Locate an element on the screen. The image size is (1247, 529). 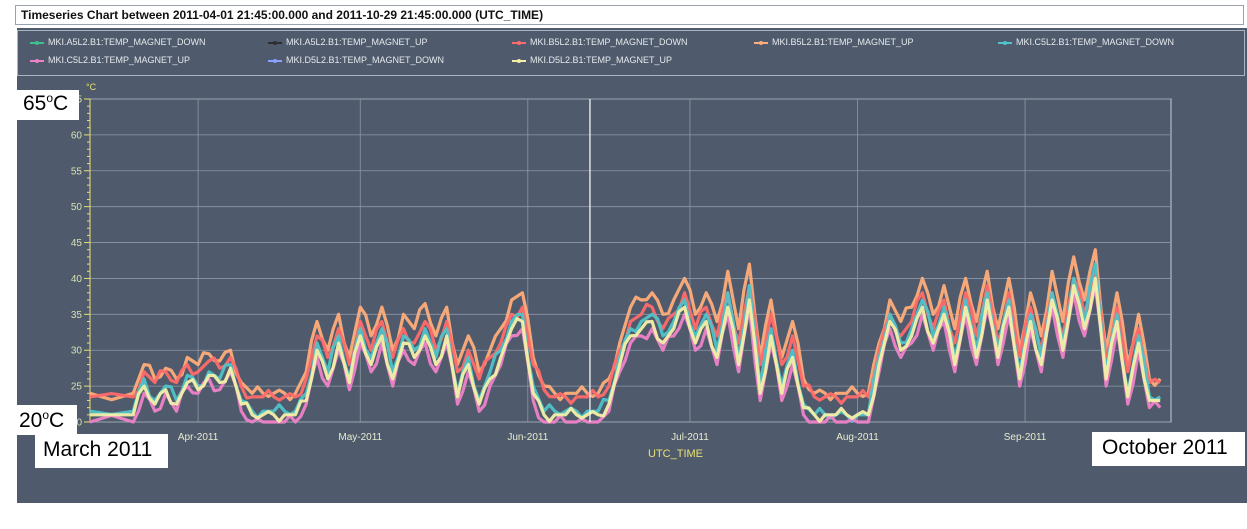
legend-item: MKI.A5L2.B1:TEMP_MAGNET_DOWN is located at coordinates (118, 42).